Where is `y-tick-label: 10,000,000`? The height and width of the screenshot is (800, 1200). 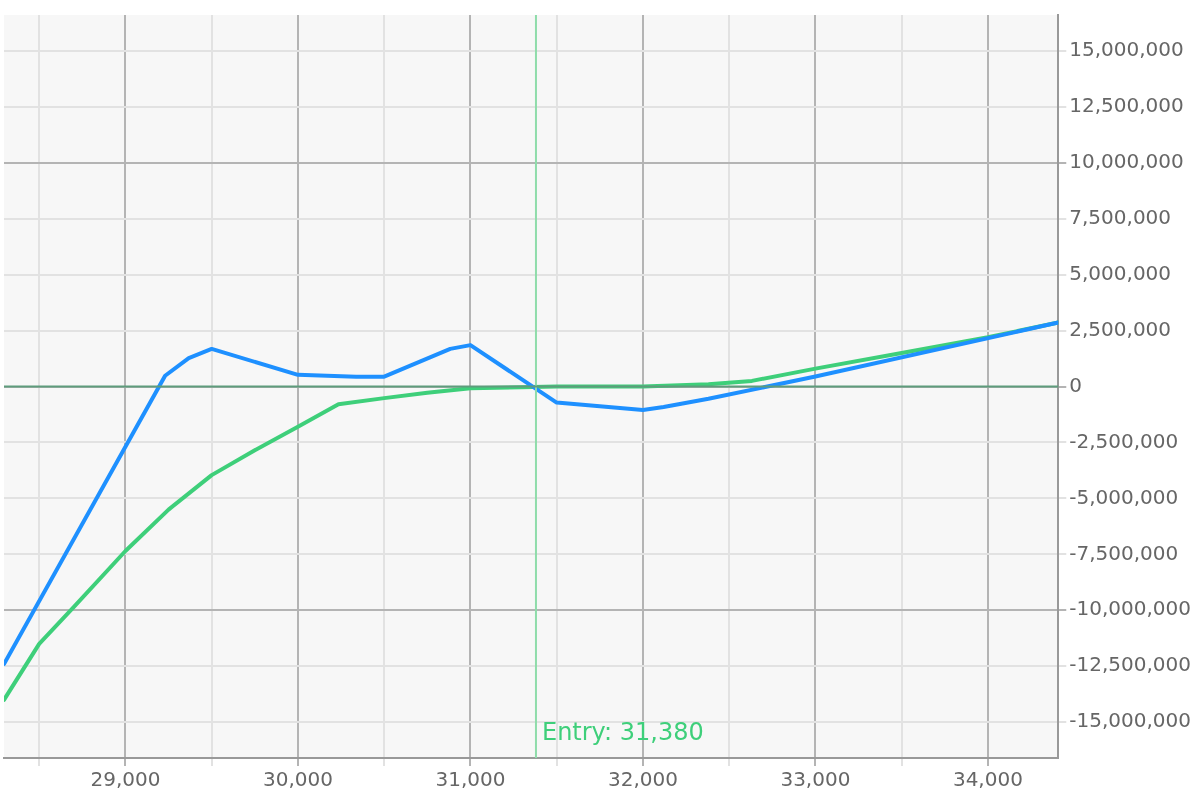 y-tick-label: 10,000,000 is located at coordinates (1126, 160).